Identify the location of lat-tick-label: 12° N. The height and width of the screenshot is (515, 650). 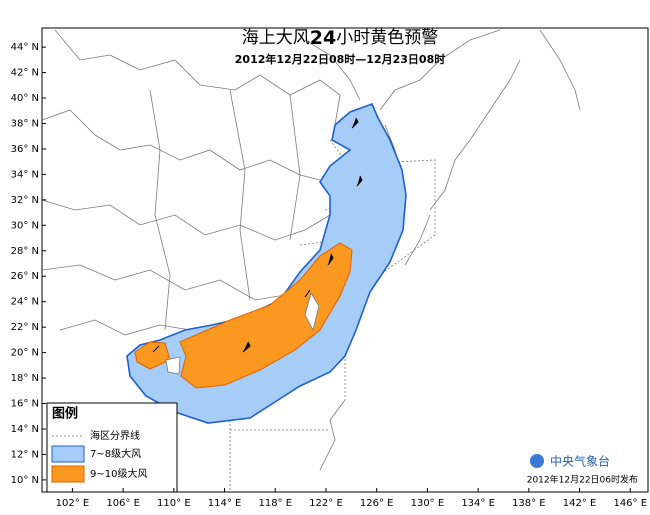
(25, 454).